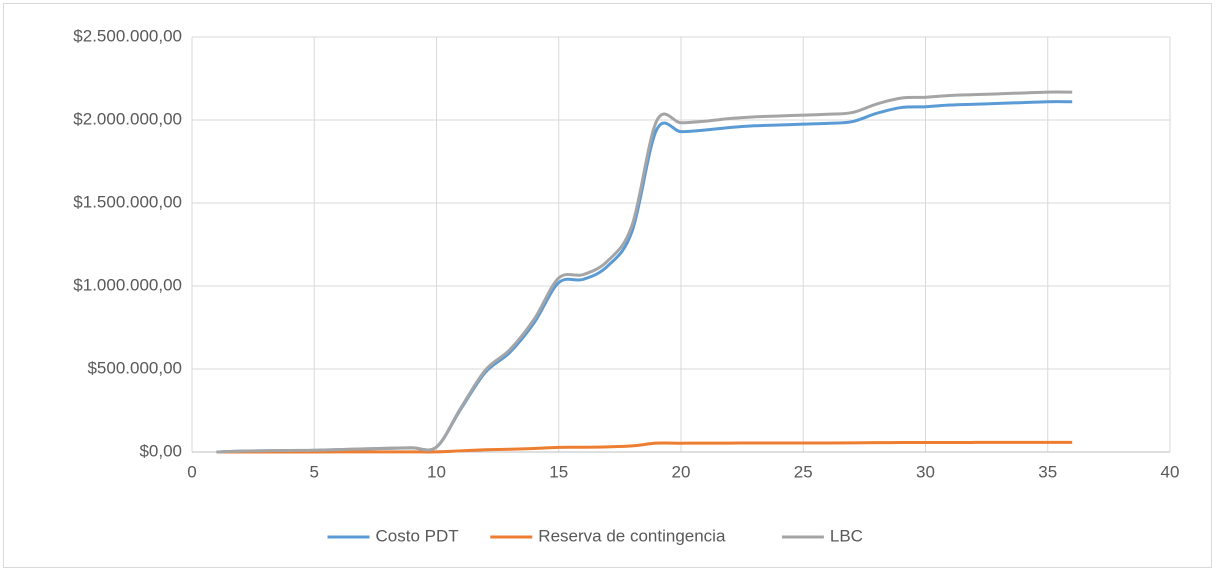 This screenshot has width=1217, height=572. What do you see at coordinates (160, 450) in the screenshot?
I see `y-tick-label: $0,00` at bounding box center [160, 450].